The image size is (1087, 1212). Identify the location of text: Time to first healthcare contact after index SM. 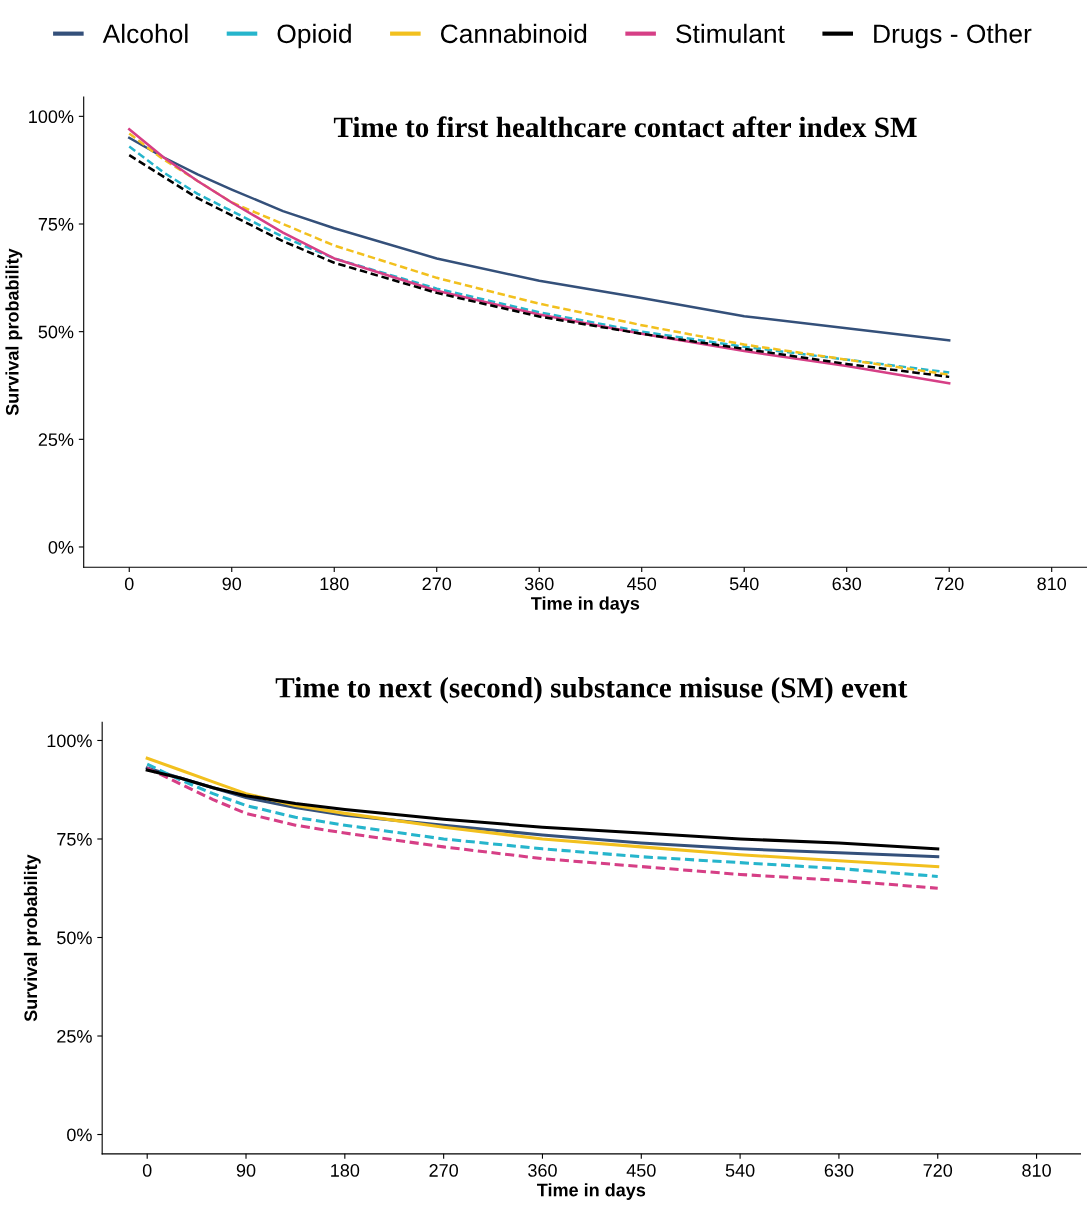
(625, 127).